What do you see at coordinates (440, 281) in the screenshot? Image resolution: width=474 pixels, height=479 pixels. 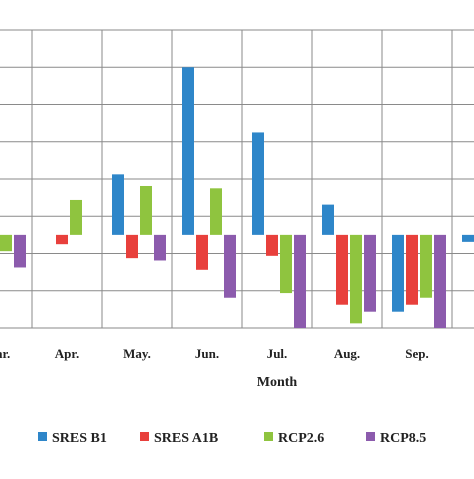 I see `bar-rcp8-5-sep` at bounding box center [440, 281].